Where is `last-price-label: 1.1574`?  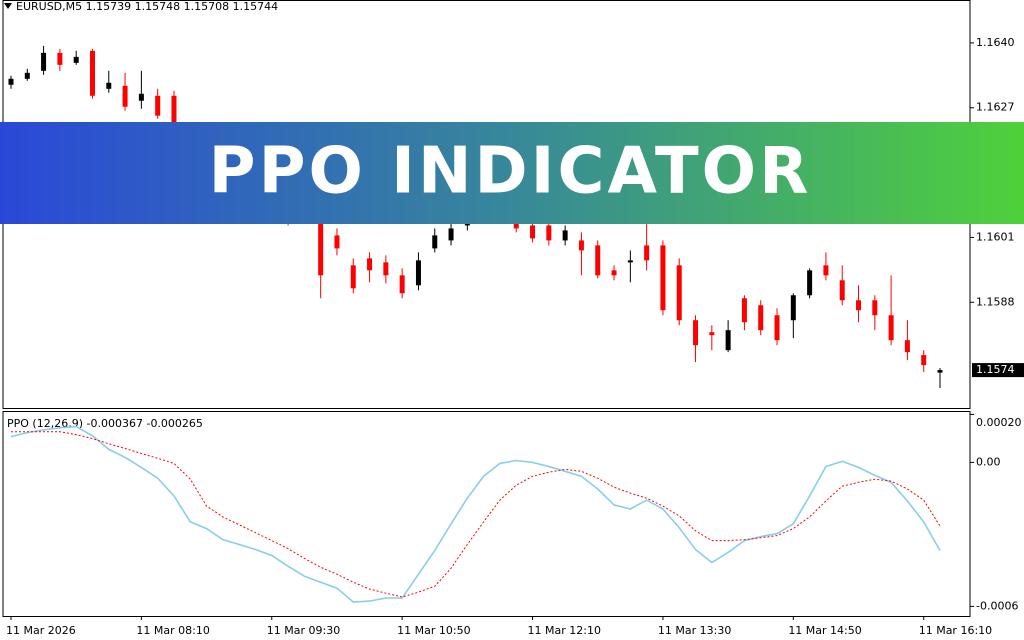
last-price-label: 1.1574 is located at coordinates (995, 369).